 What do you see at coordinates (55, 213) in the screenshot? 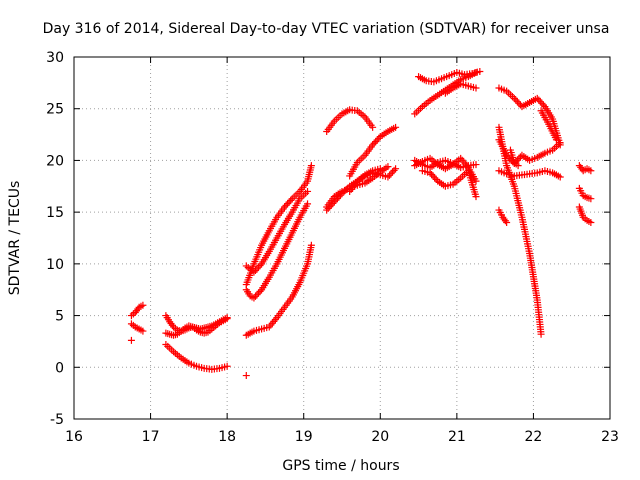
I see `y-tick-label: 15` at bounding box center [55, 213].